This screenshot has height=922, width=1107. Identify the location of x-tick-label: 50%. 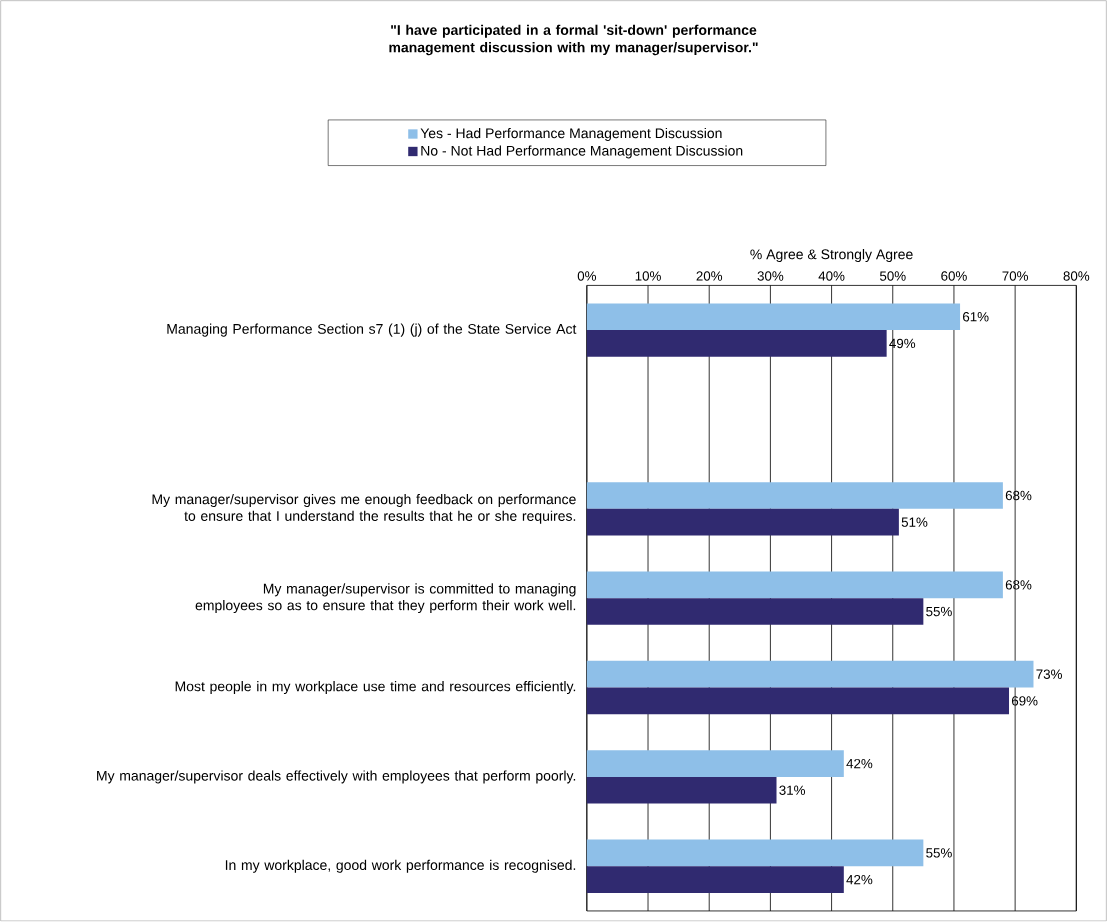
(892, 276).